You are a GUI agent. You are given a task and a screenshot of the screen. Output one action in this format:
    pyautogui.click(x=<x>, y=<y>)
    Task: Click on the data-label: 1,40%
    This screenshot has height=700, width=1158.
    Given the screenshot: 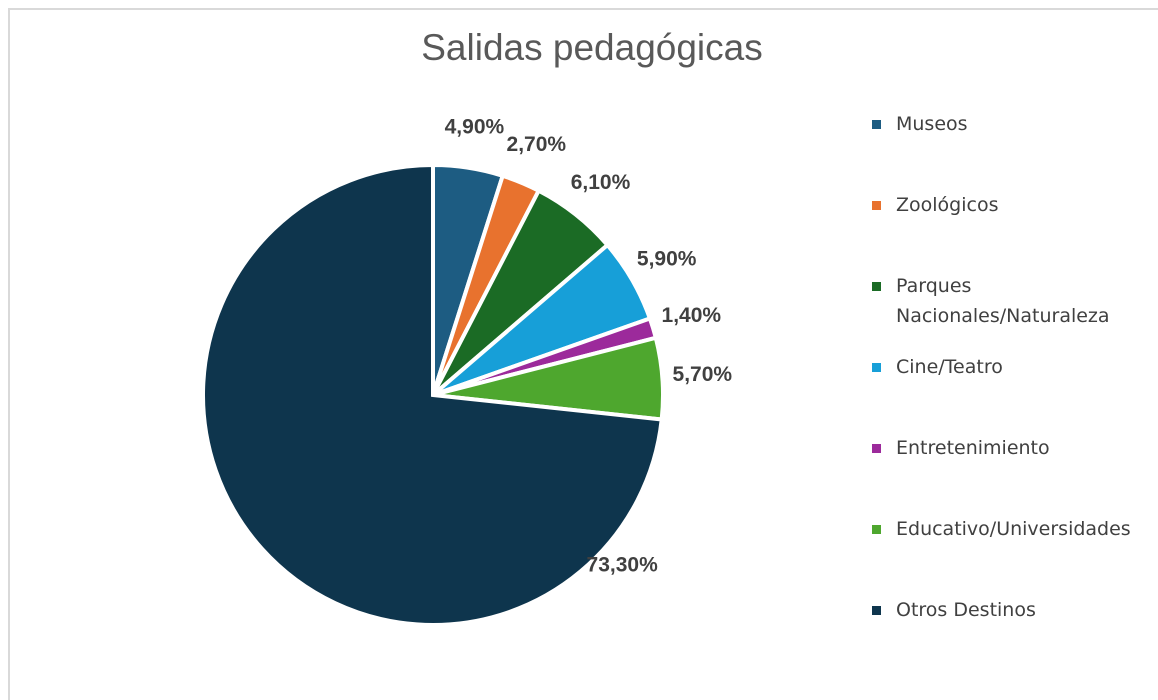 What is the action you would take?
    pyautogui.click(x=692, y=315)
    